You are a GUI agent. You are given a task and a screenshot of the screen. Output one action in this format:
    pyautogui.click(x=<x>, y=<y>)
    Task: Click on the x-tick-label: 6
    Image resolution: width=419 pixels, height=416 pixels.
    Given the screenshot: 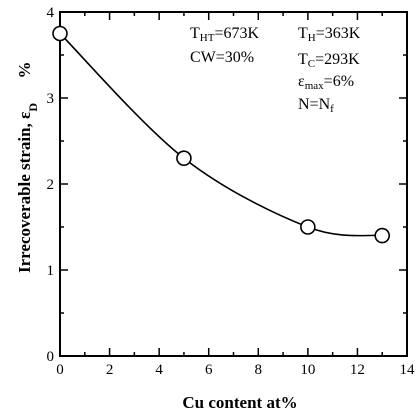 What is the action you would take?
    pyautogui.click(x=209, y=370)
    